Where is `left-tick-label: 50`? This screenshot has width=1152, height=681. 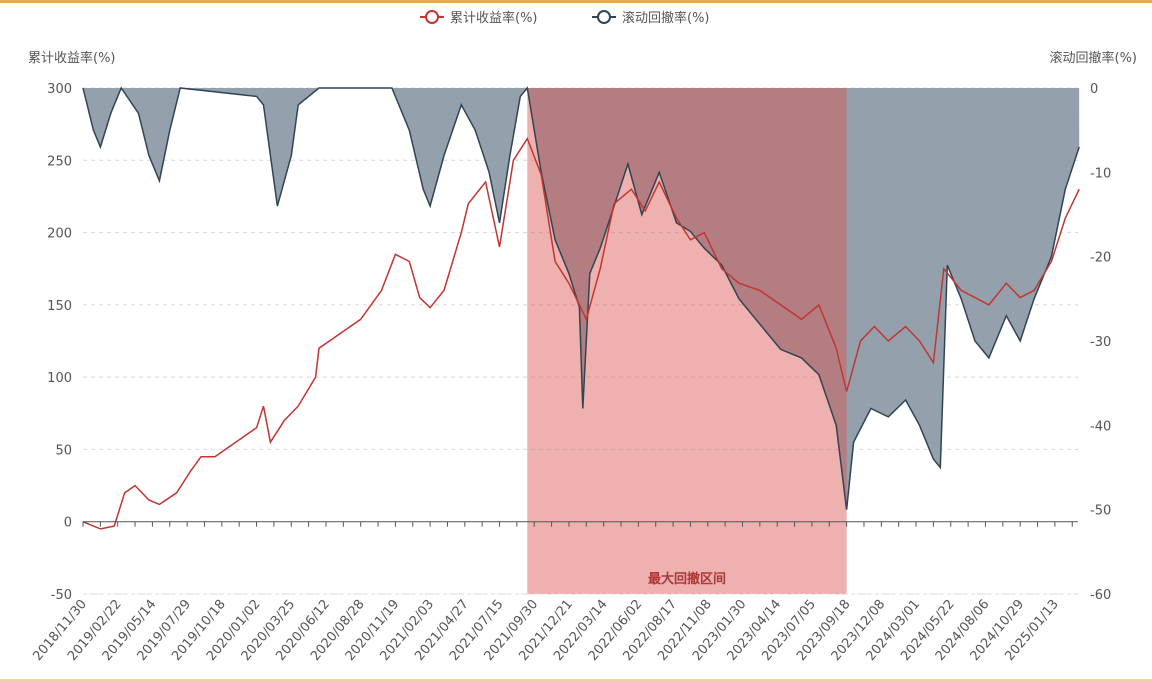
left-tick-label: 50 is located at coordinates (63, 450).